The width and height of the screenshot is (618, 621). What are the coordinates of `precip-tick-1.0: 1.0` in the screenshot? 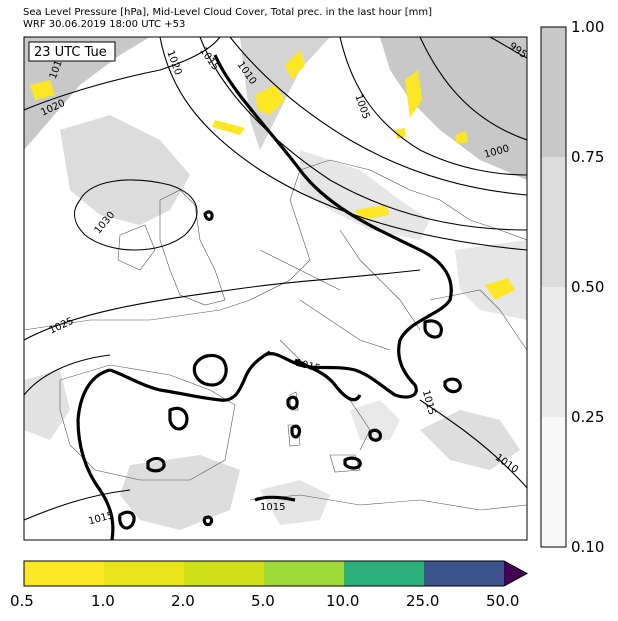 It's located at (103, 601).